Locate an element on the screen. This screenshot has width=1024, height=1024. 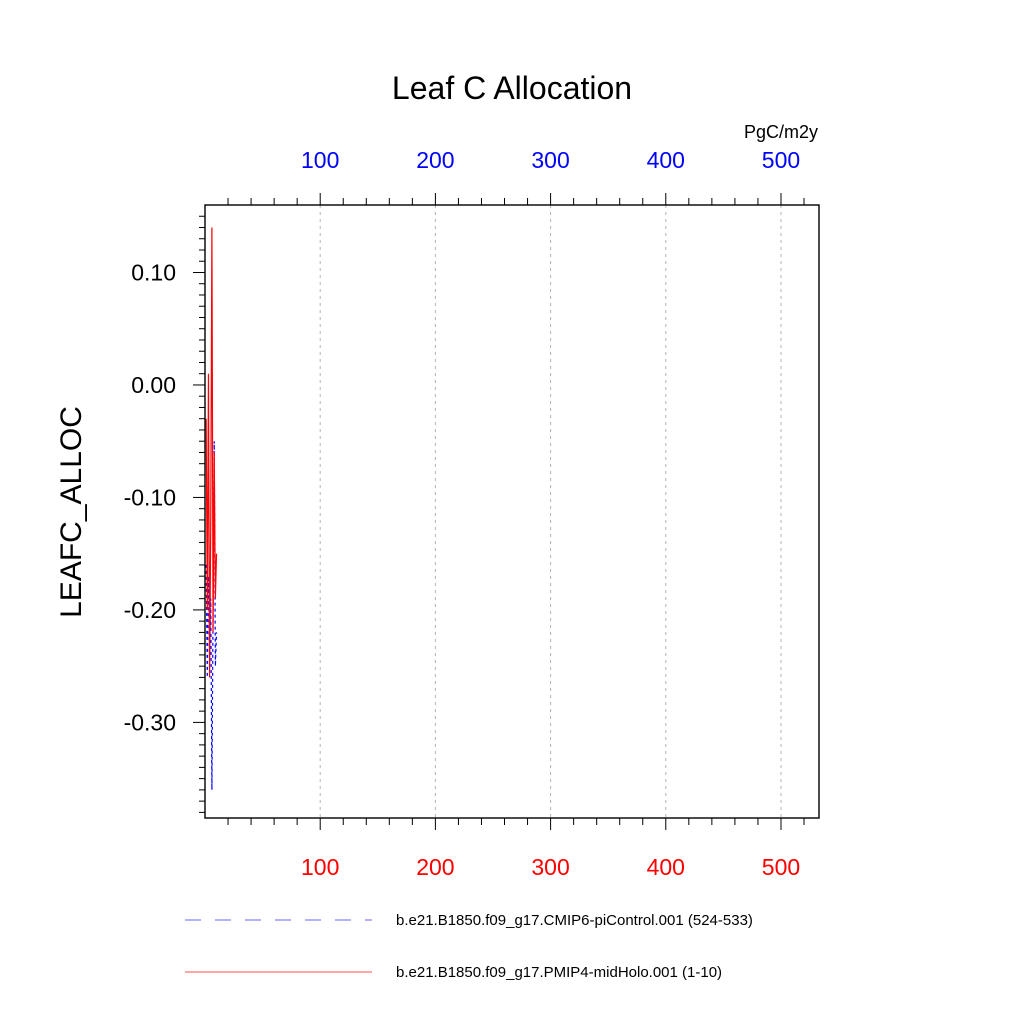
x-tick-label-top: 300 is located at coordinates (550, 160).